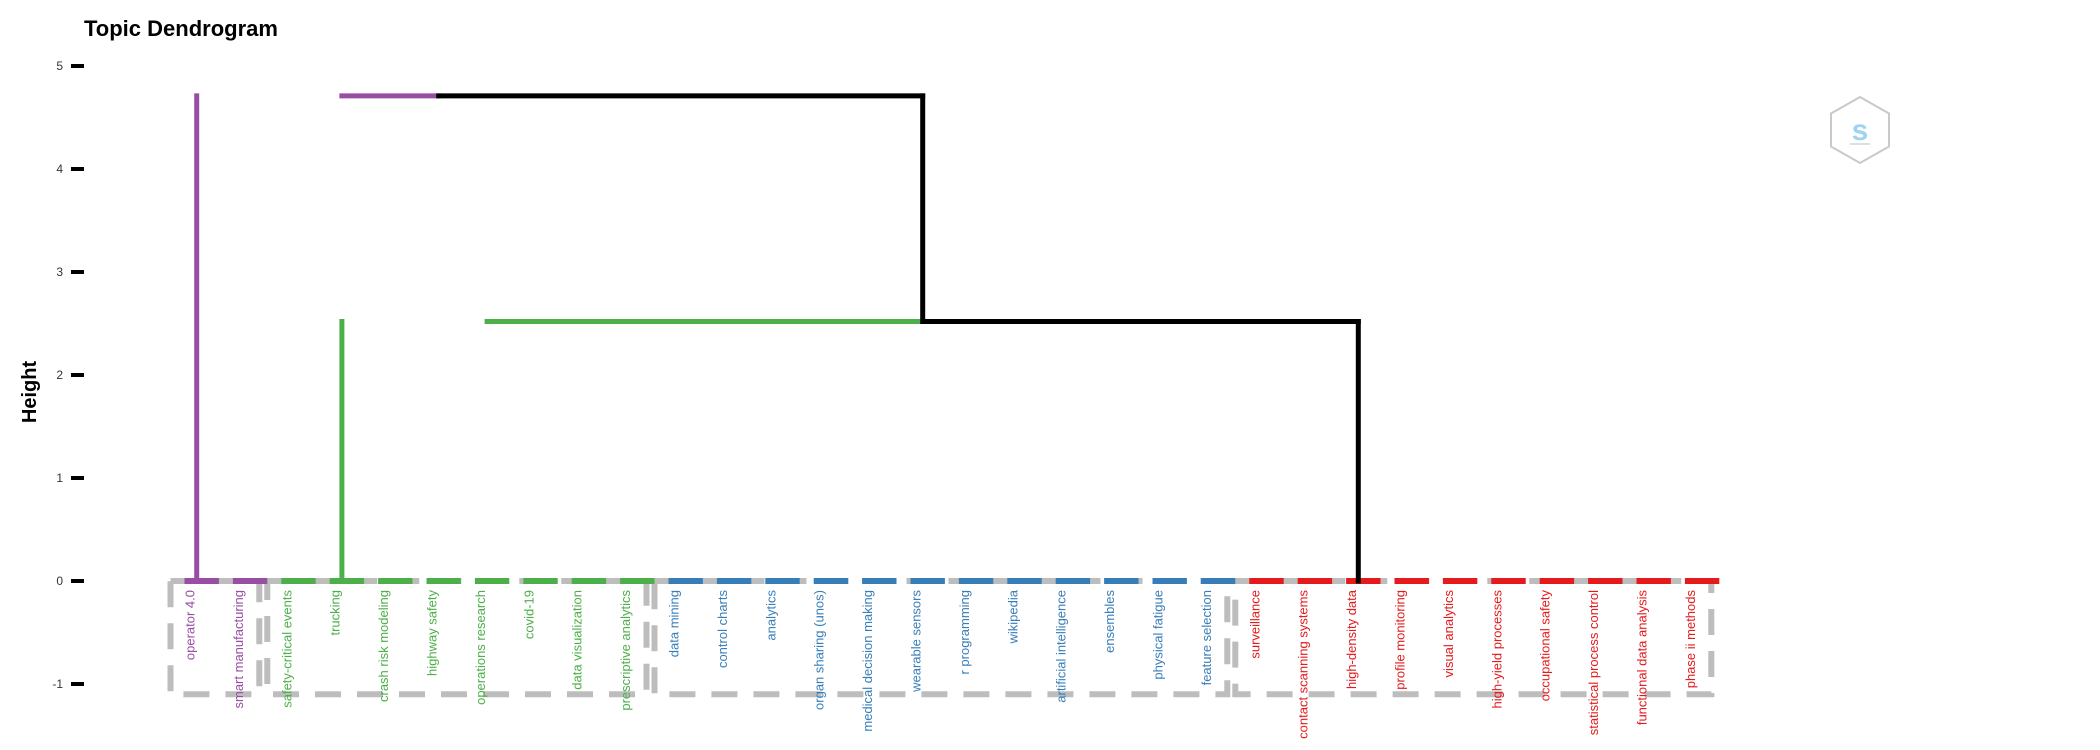 The image size is (2100, 750). I want to click on leaf-label: data mining, so click(674, 623).